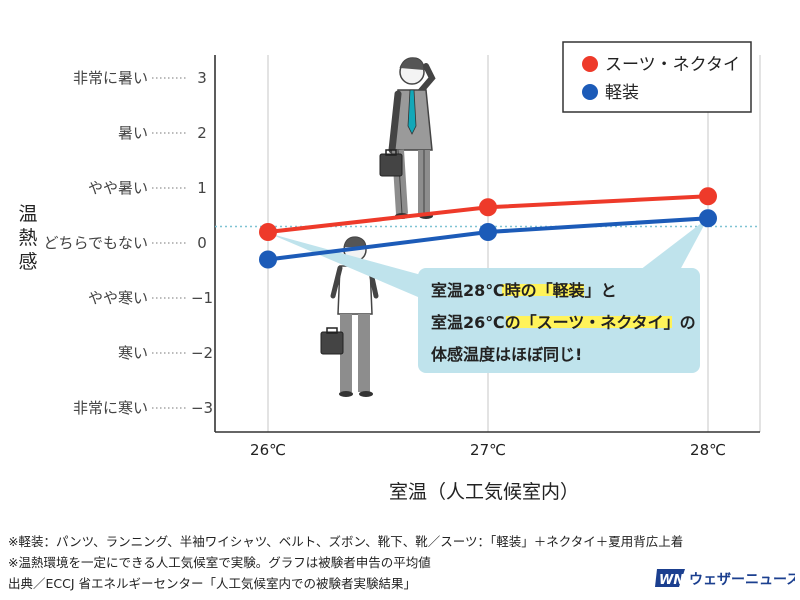 This screenshot has width=800, height=600. I want to click on y-level-label: 非常に暑い, so click(110, 78).